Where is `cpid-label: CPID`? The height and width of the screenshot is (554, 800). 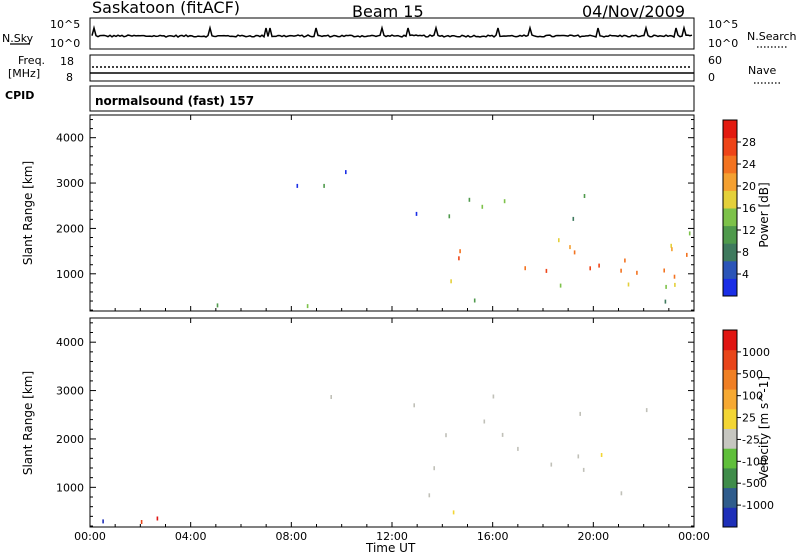
cpid-label: CPID is located at coordinates (19, 95).